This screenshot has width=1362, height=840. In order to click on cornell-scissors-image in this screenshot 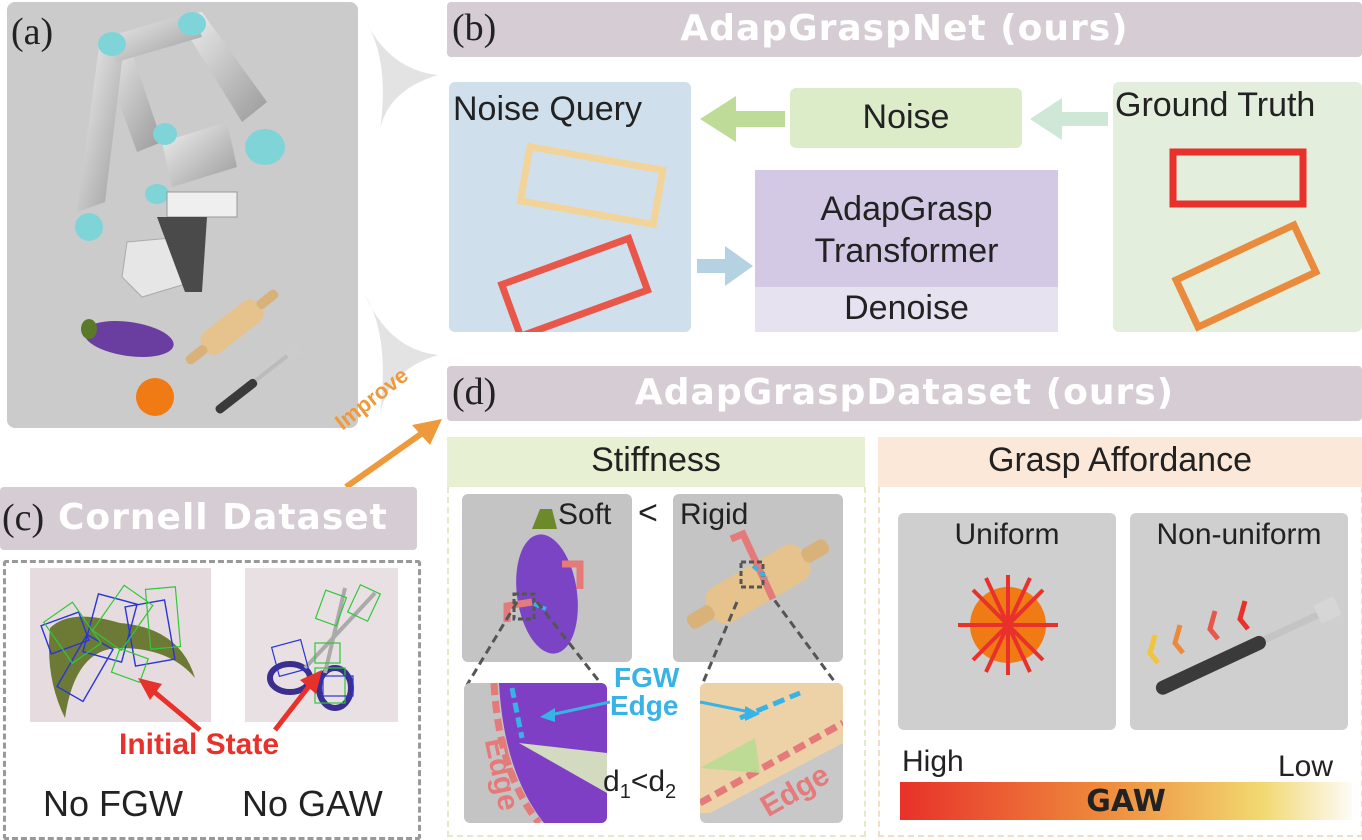, I will do `click(321, 645)`.